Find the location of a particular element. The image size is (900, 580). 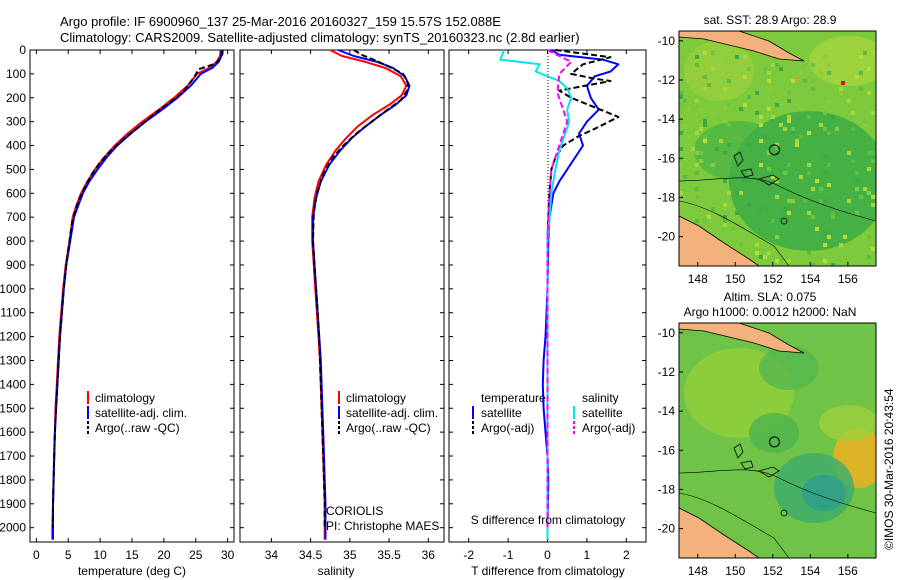

x-tick-label: 2 is located at coordinates (626, 555).